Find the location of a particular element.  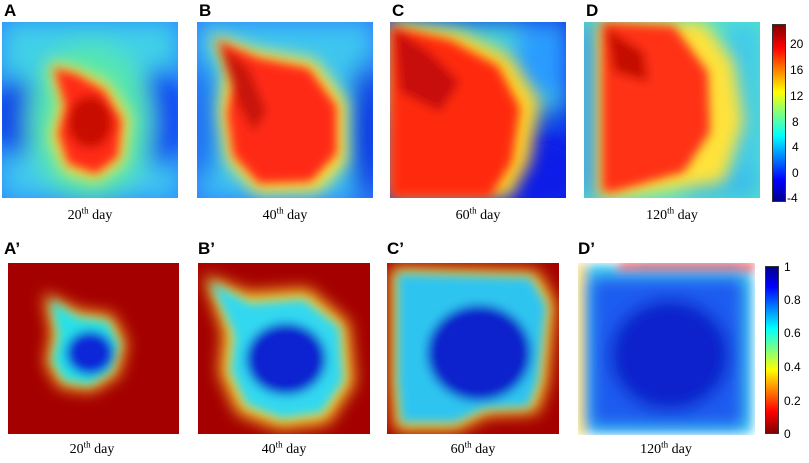

colorbar-bottom-tick: 1 is located at coordinates (787, 267).